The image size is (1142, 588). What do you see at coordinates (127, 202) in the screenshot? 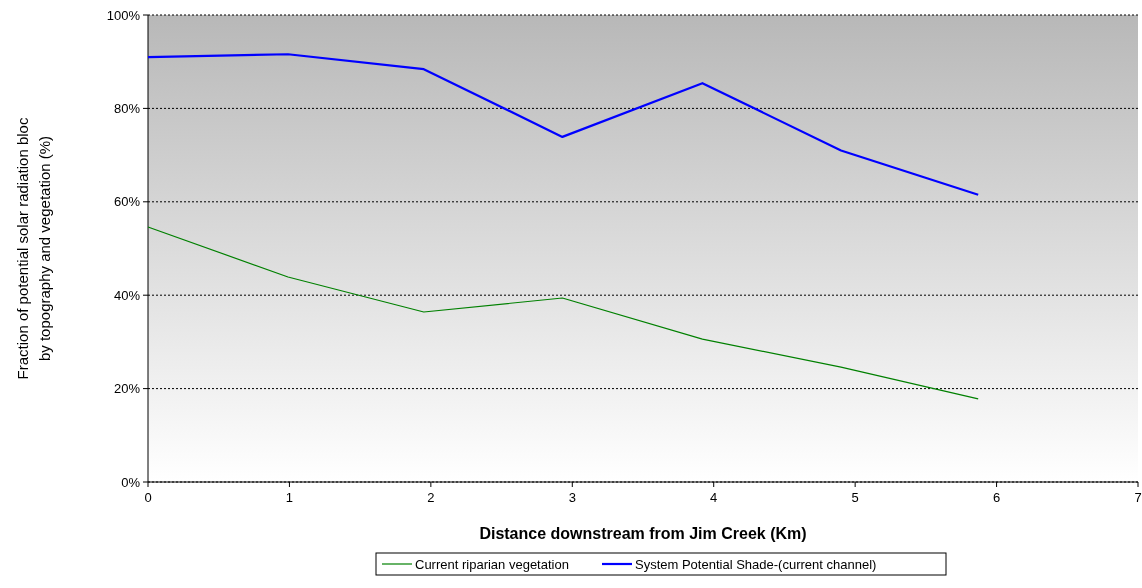
I see `y-tick-label: 60%` at bounding box center [127, 202].